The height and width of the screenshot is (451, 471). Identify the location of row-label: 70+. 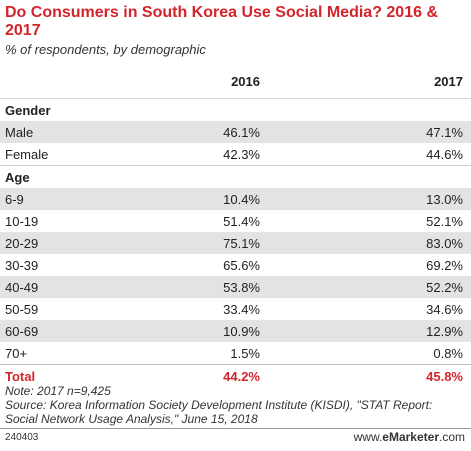
(16, 353).